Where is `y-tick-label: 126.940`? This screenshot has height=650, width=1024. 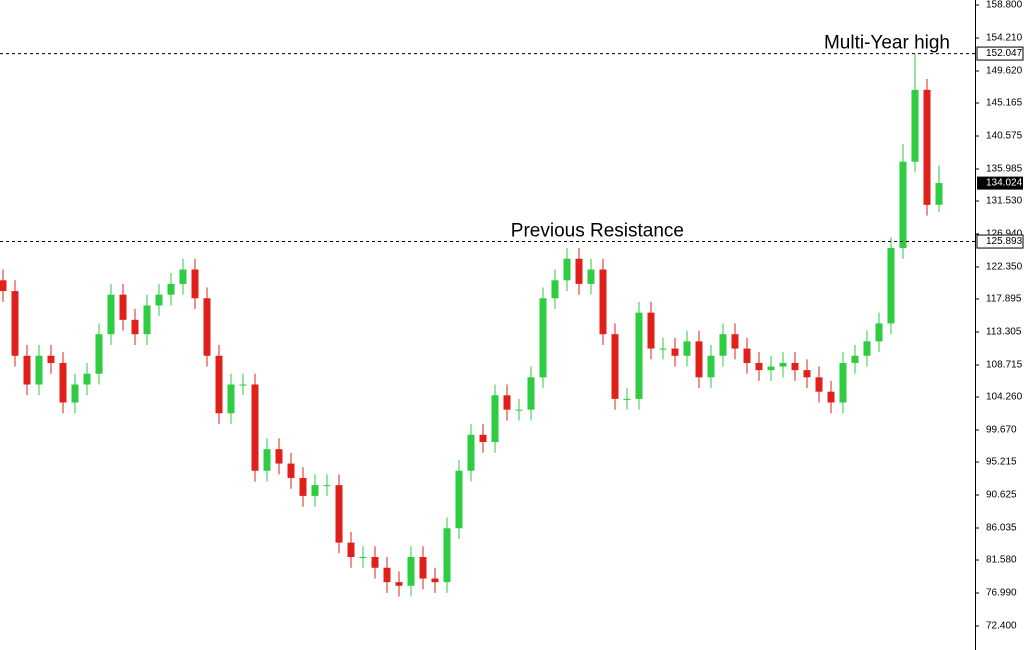
y-tick-label: 126.940 is located at coordinates (1004, 234).